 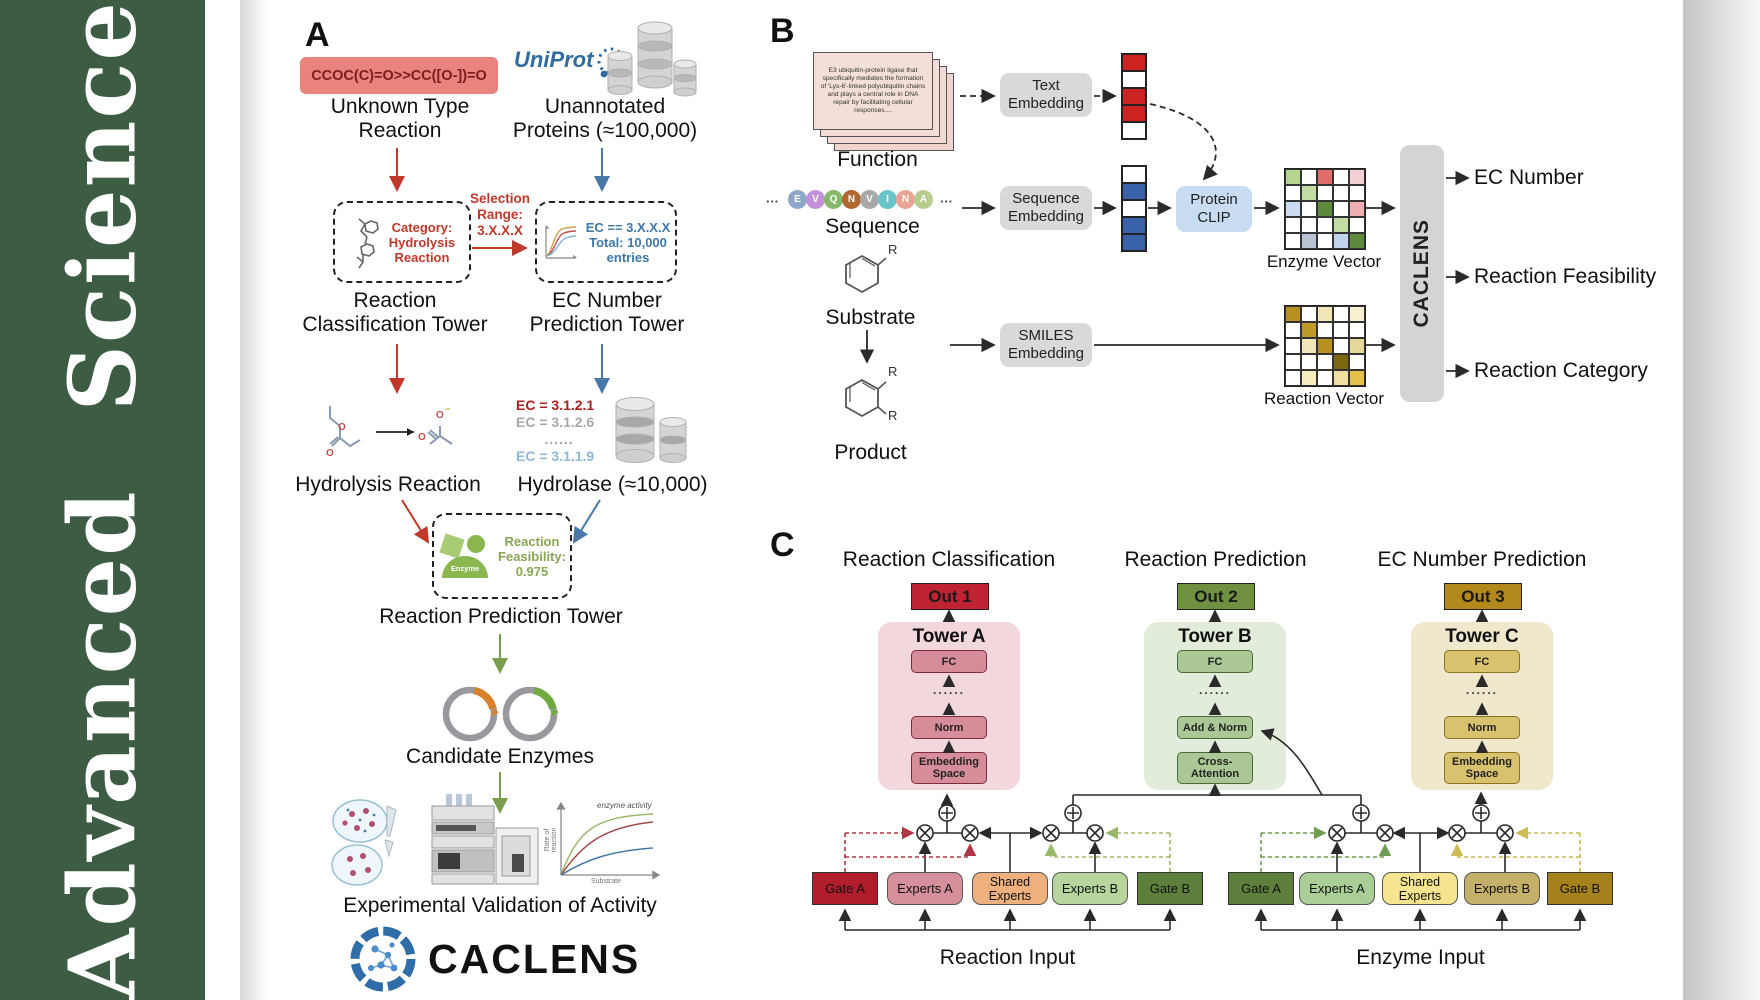 What do you see at coordinates (554, 59) in the screenshot?
I see `uniprot-logo-text: UniProt` at bounding box center [554, 59].